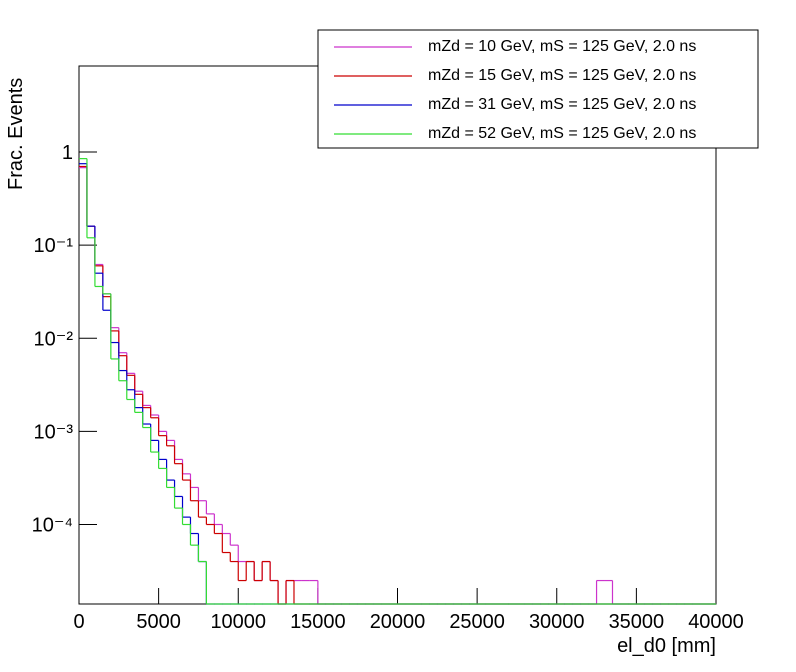 This screenshot has width=796, height=672. What do you see at coordinates (562, 133) in the screenshot?
I see `legend-label: mZd = 52 GeV, mS = 125 GeV, 2.0 ns` at bounding box center [562, 133].